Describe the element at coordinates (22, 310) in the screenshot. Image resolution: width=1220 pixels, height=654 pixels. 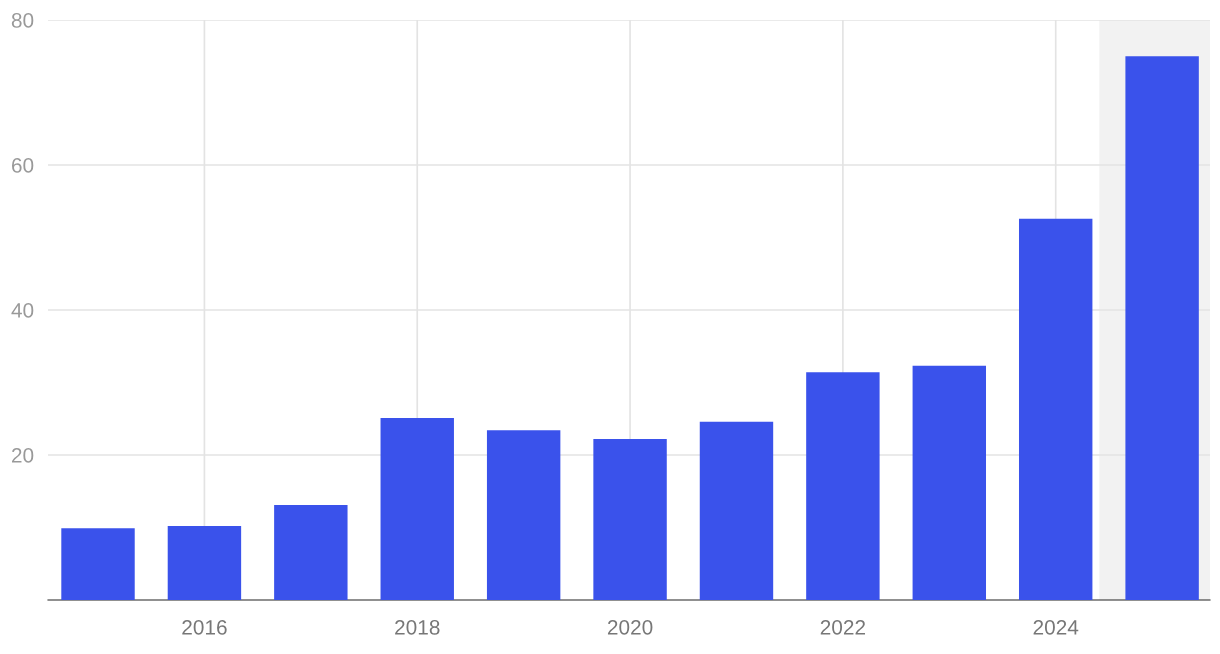
I see `y-tick-label: 40` at that location.